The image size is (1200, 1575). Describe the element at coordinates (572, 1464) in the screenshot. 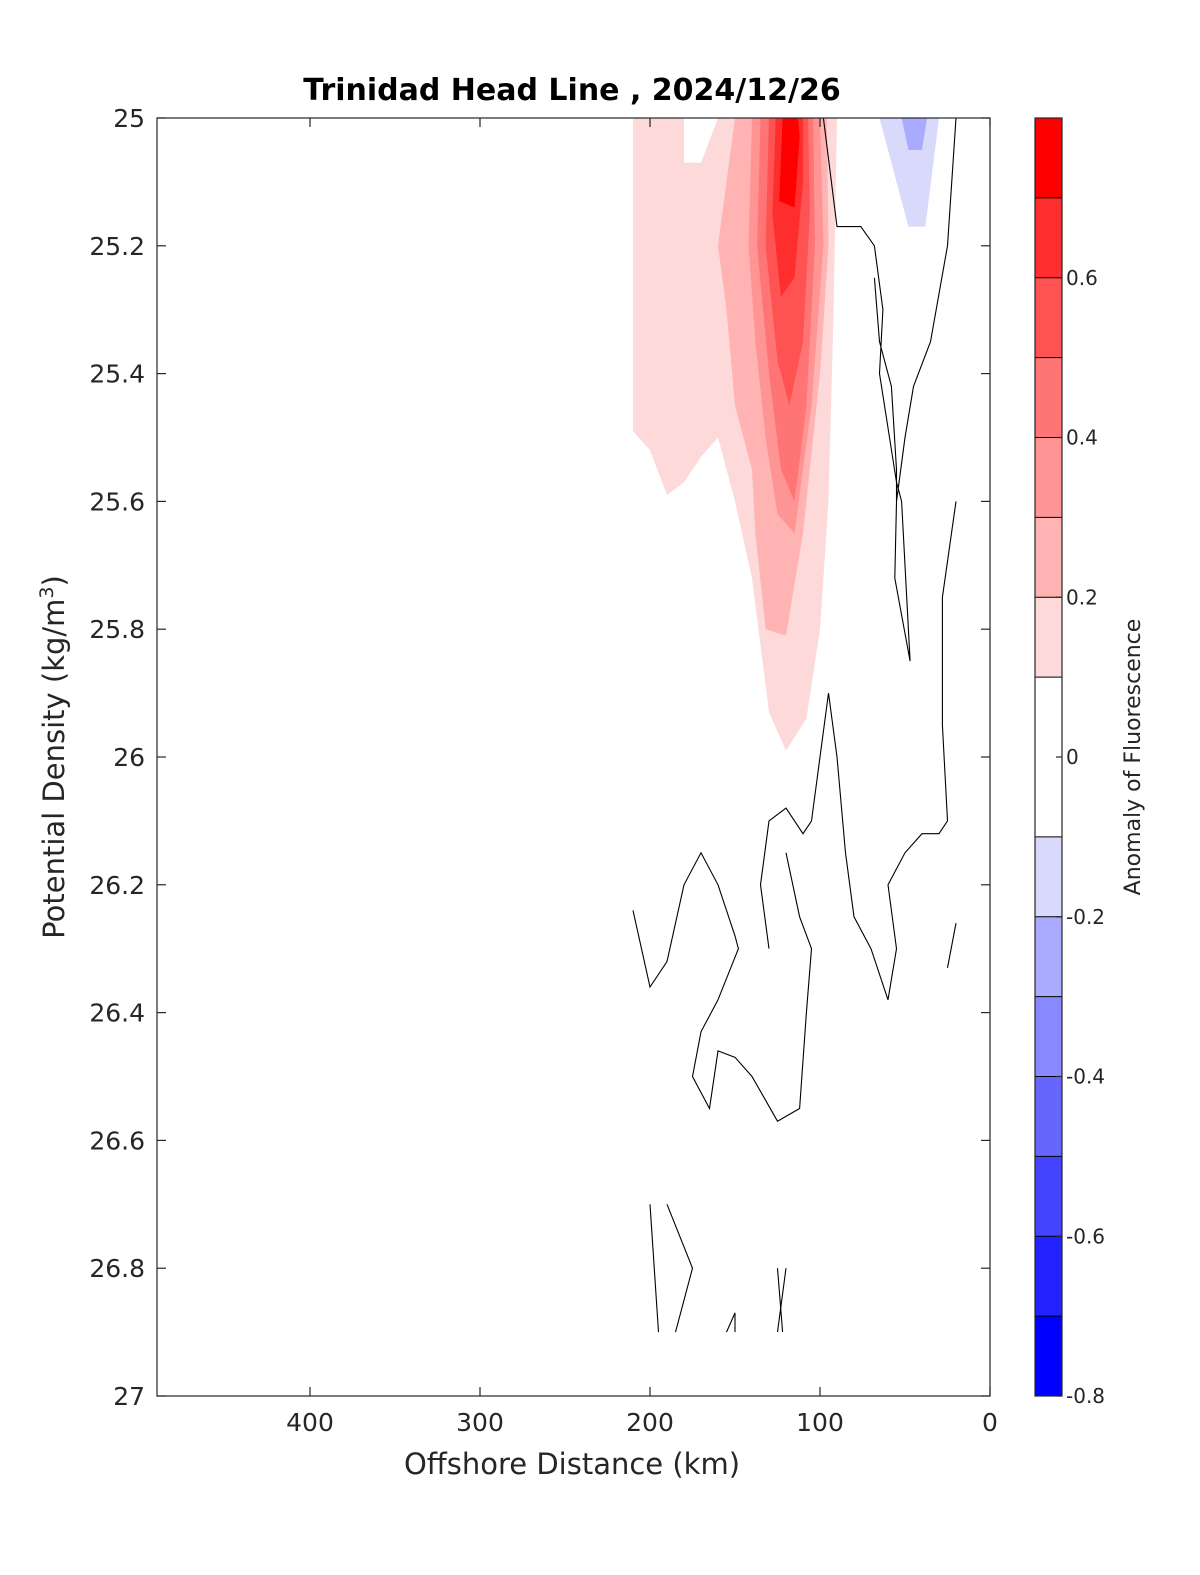

I see `x-axis-label: Offshore Distance (km)` at that location.